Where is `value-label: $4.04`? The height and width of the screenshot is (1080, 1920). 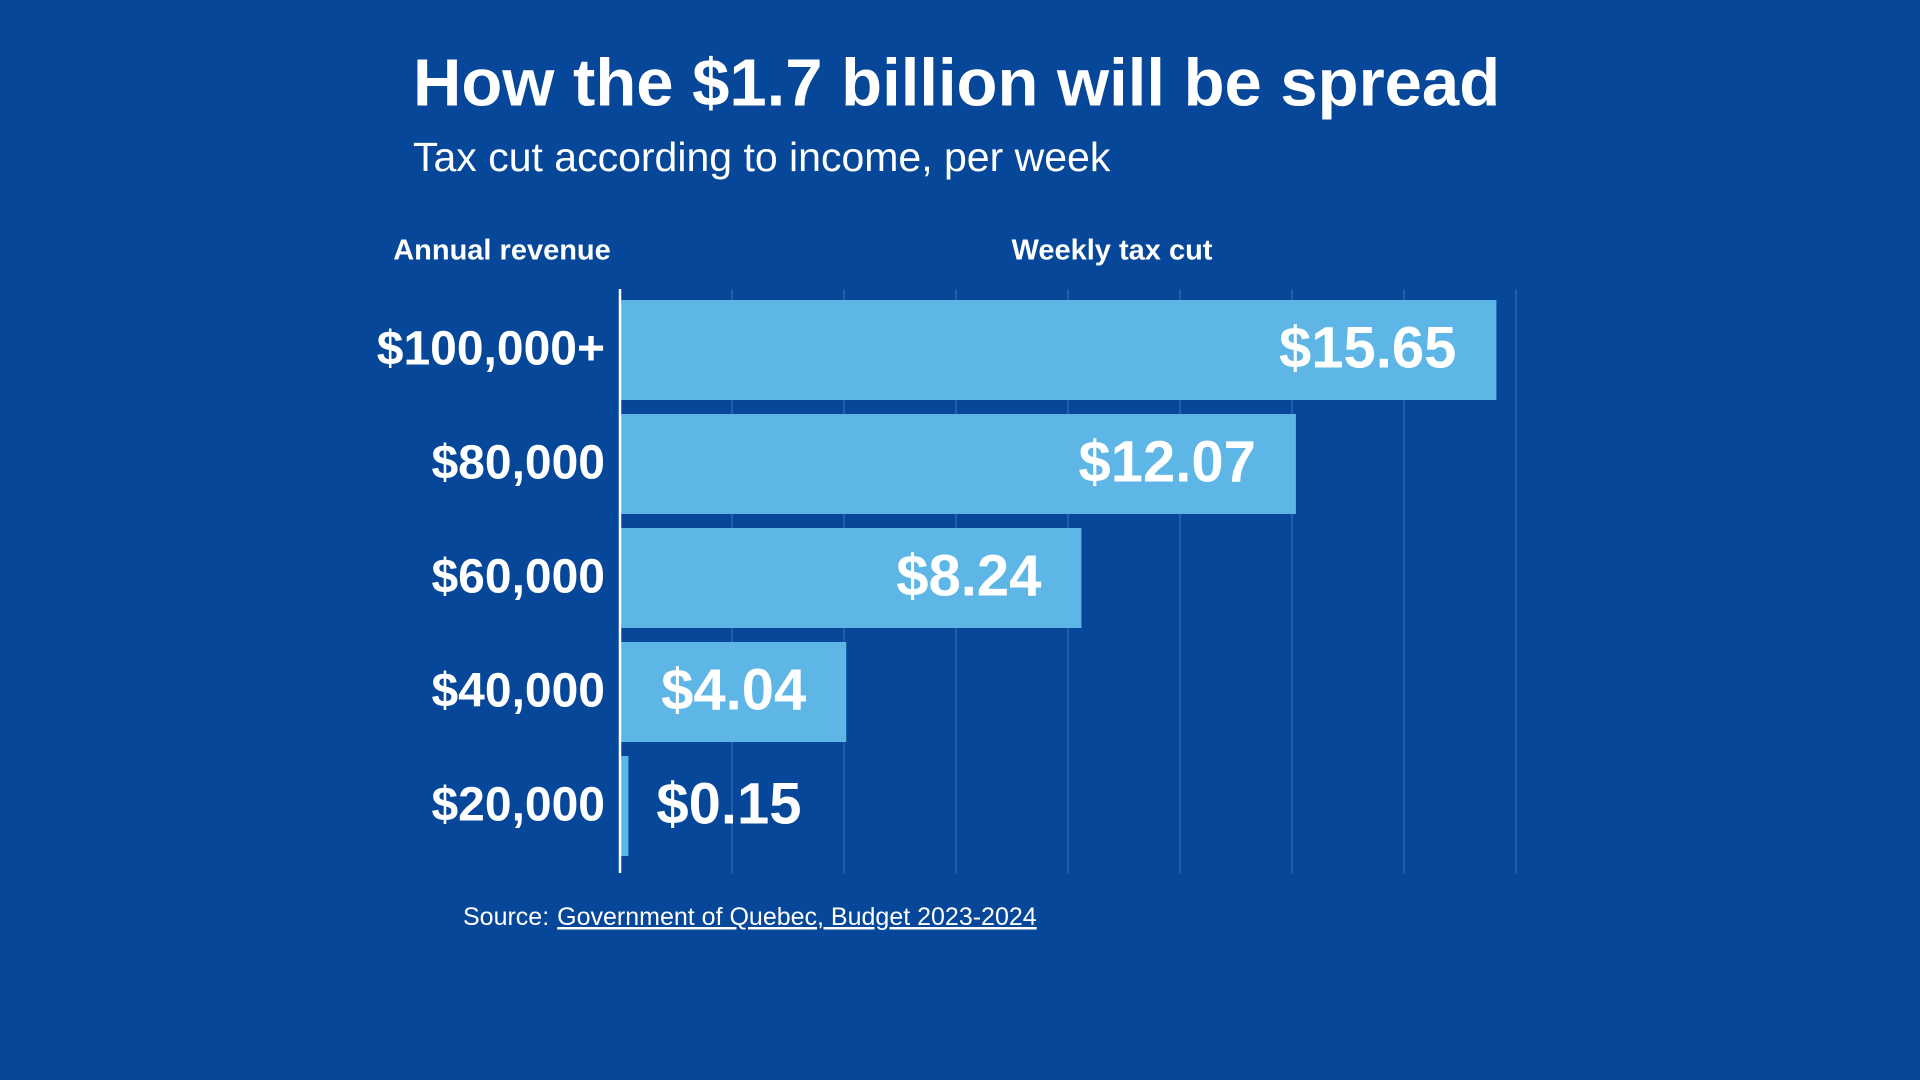 value-label: $4.04 is located at coordinates (733, 689).